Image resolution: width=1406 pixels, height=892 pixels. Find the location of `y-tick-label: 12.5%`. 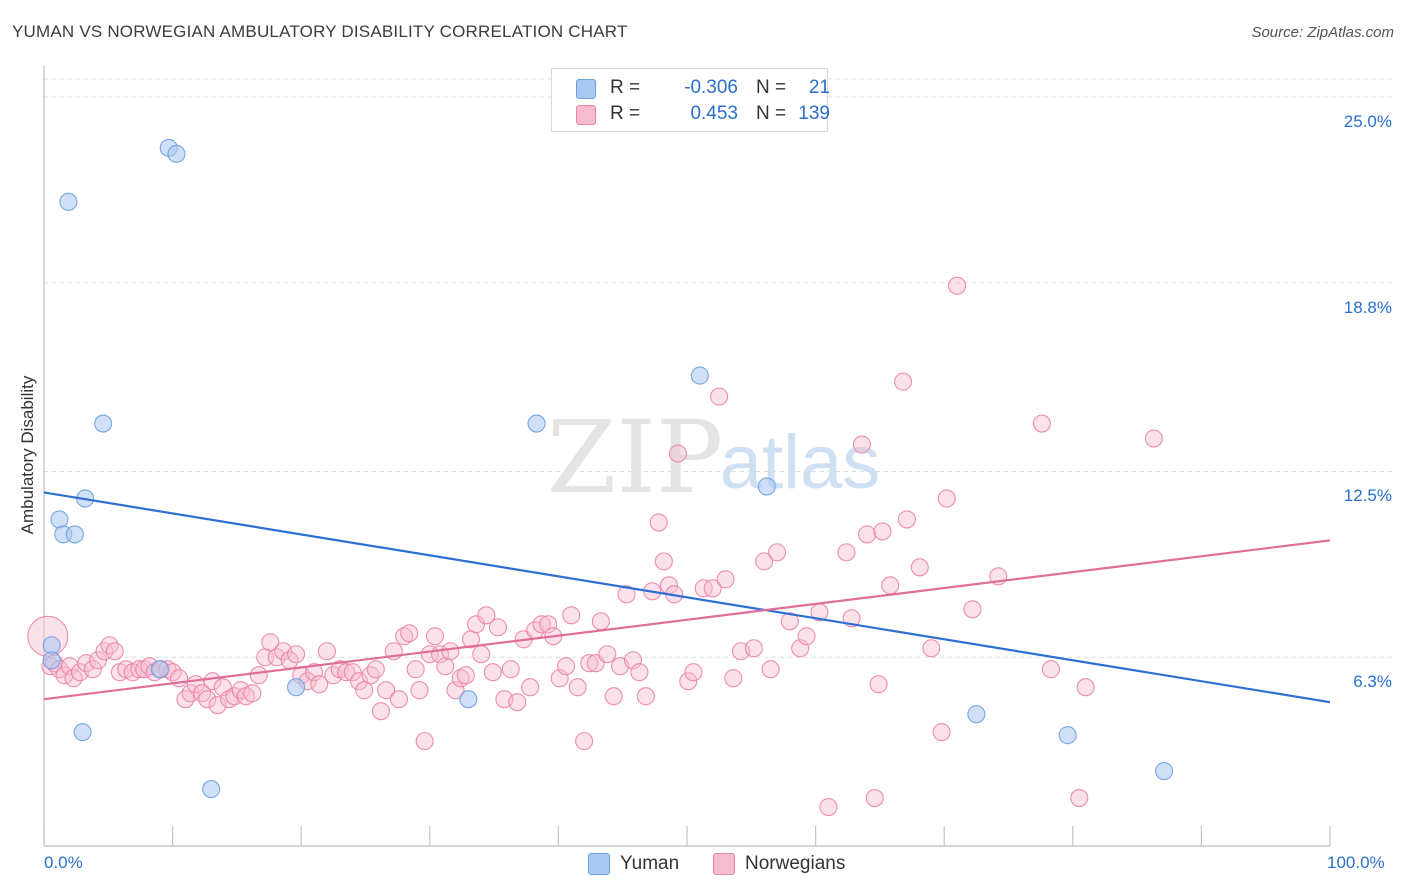

y-tick-label: 12.5% is located at coordinates (1367, 496).